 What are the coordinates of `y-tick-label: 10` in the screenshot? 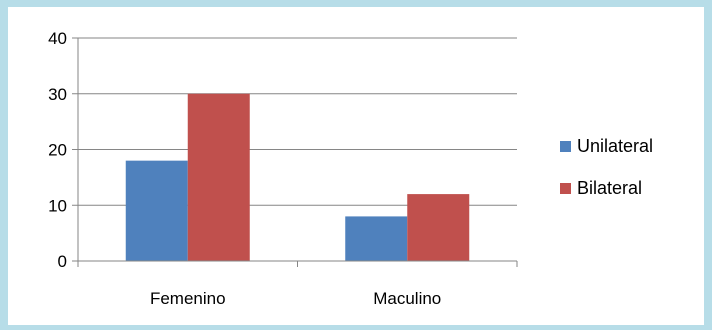 It's located at (57, 205).